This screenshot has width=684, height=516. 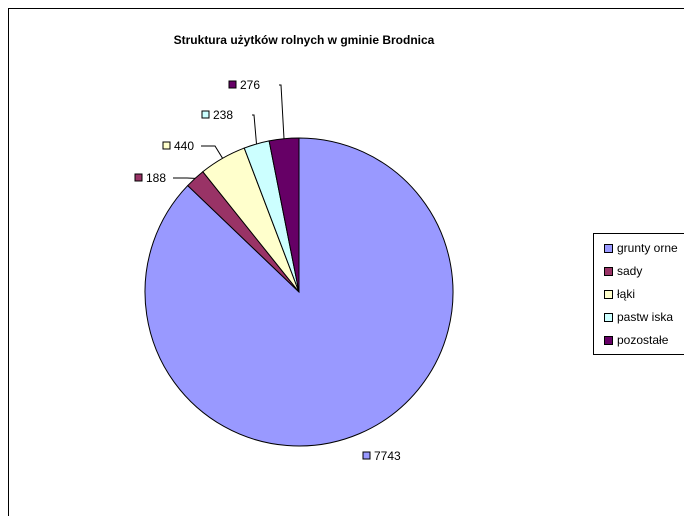 I want to click on legend-item-sady: sady, so click(x=623, y=271).